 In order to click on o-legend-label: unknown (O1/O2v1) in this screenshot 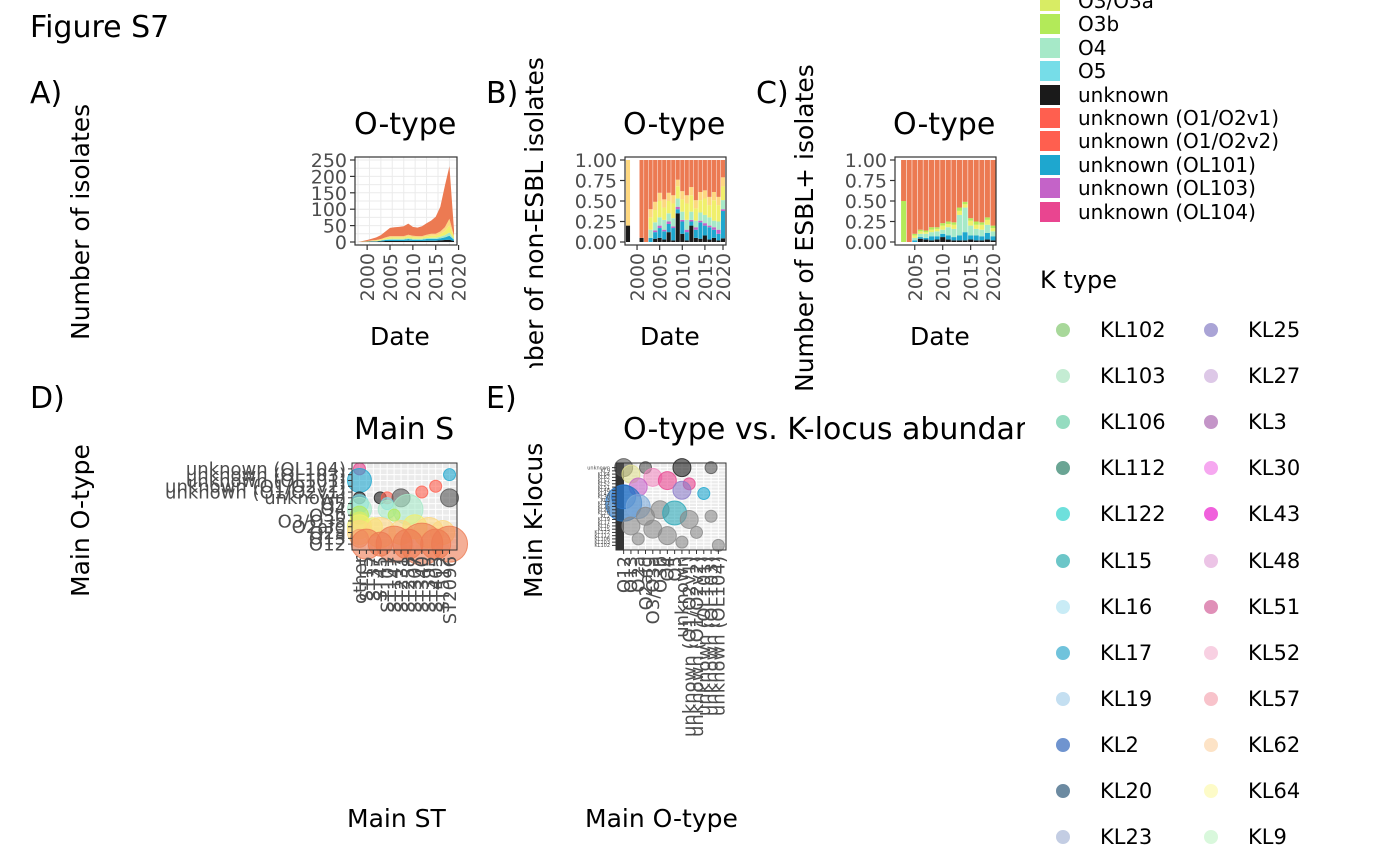, I will do `click(1179, 118)`.